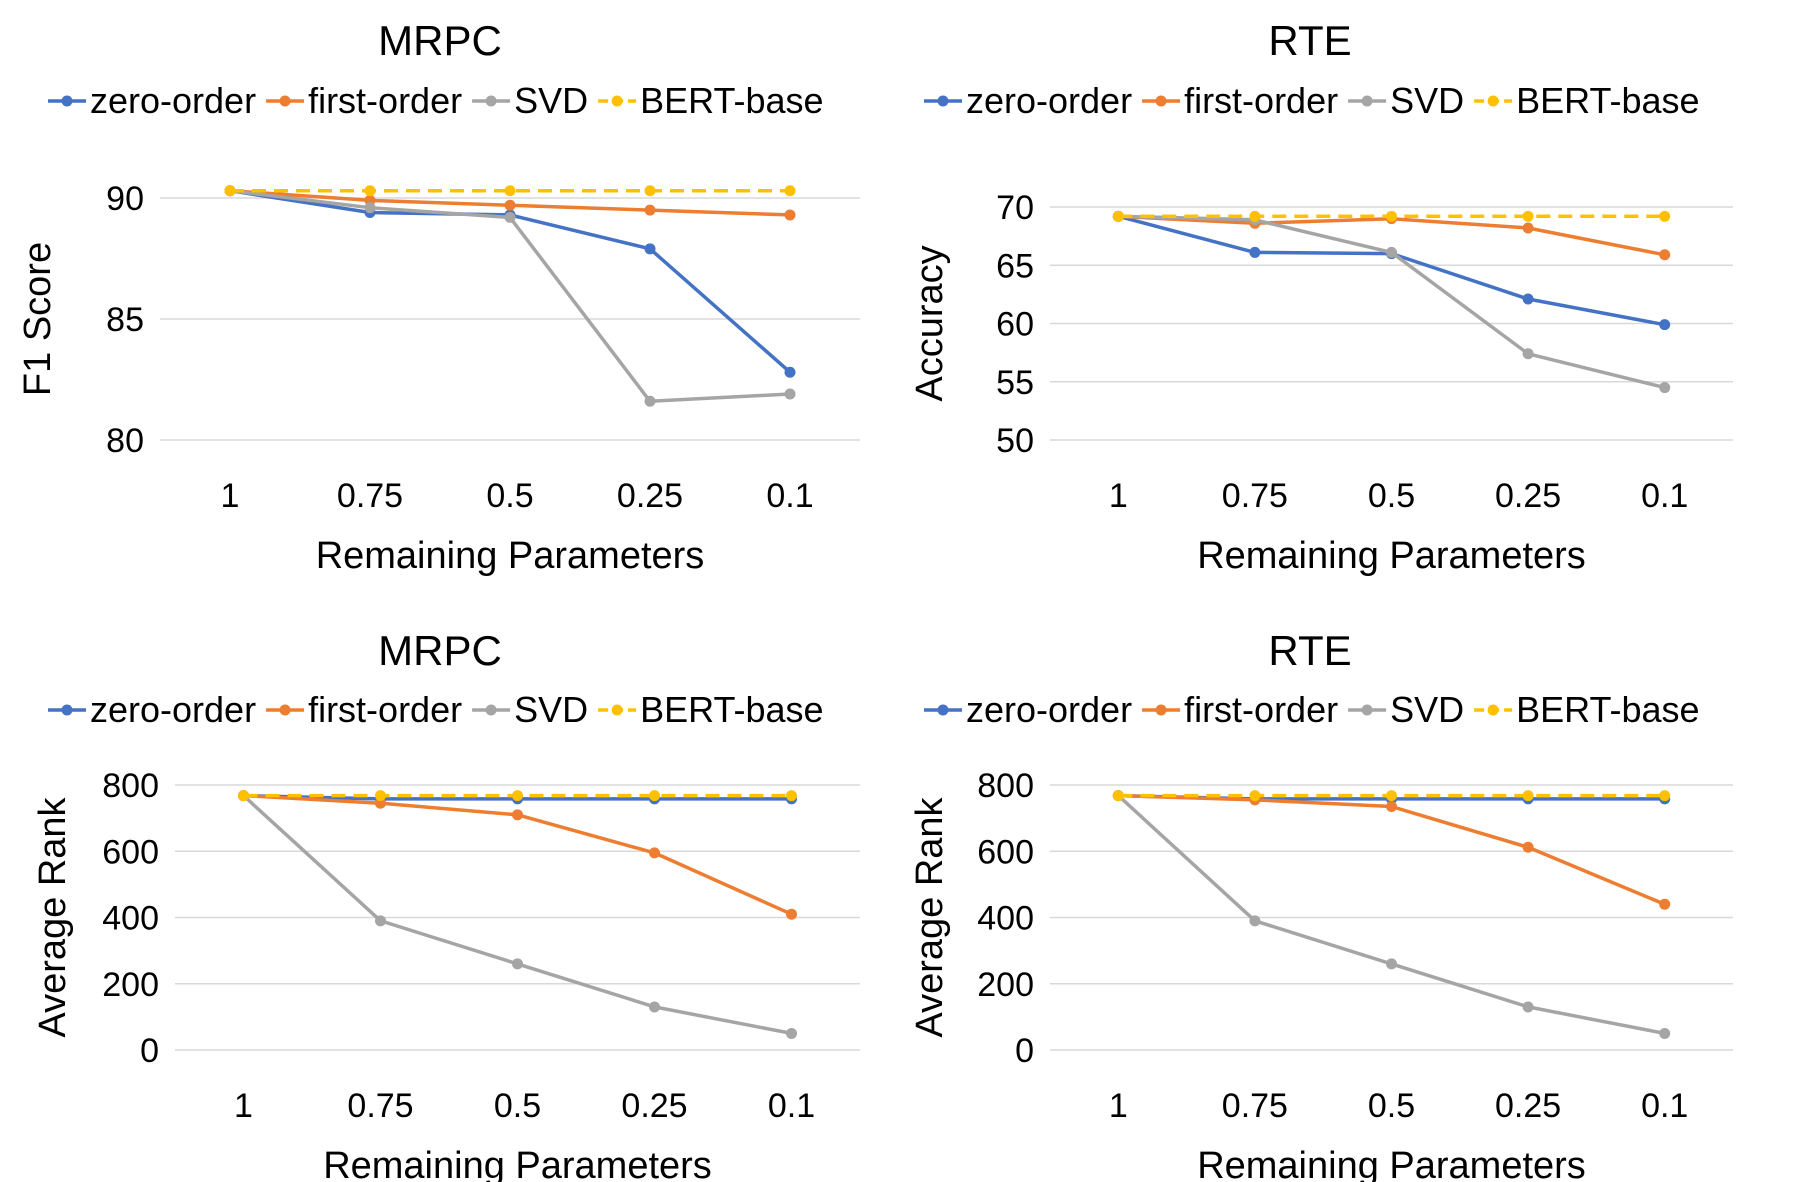 This screenshot has height=1182, width=1811. Describe the element at coordinates (1024, 1051) in the screenshot. I see `y-tick-label: 0` at that location.